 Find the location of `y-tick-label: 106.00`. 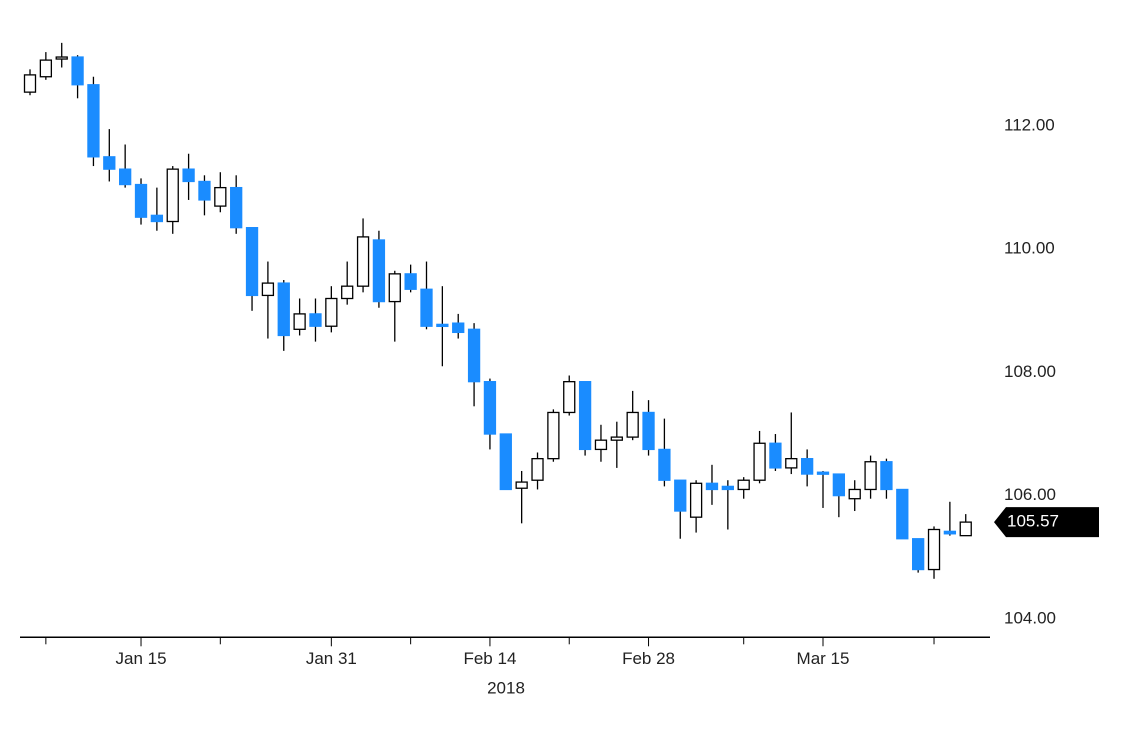

y-tick-label: 106.00 is located at coordinates (1030, 494).